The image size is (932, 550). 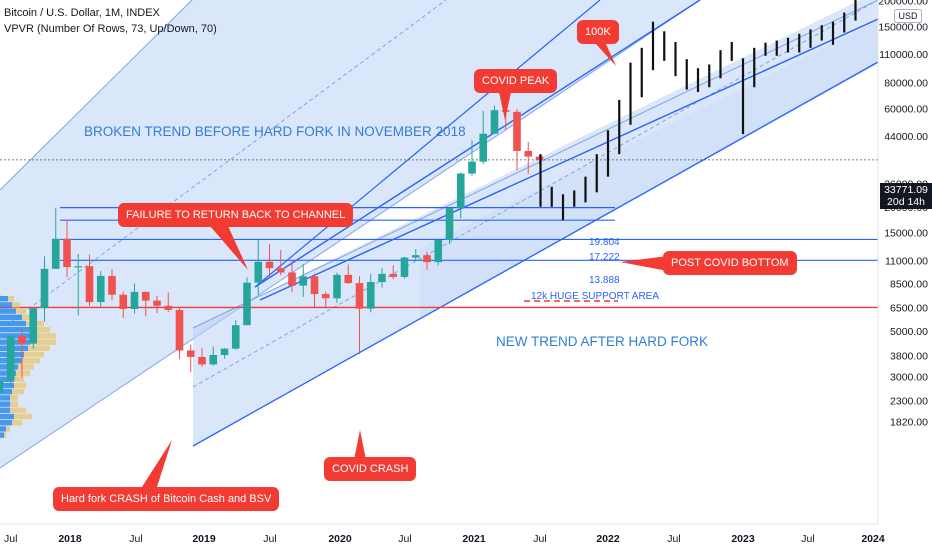 What do you see at coordinates (909, 356) in the screenshot?
I see `price-tick-13: 3800.00` at bounding box center [909, 356].